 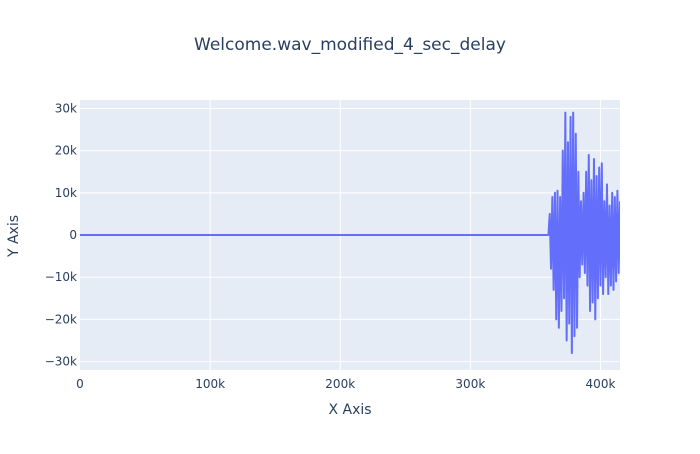 What do you see at coordinates (61, 277) in the screenshot?
I see `y-tick-label: −10k` at bounding box center [61, 277].